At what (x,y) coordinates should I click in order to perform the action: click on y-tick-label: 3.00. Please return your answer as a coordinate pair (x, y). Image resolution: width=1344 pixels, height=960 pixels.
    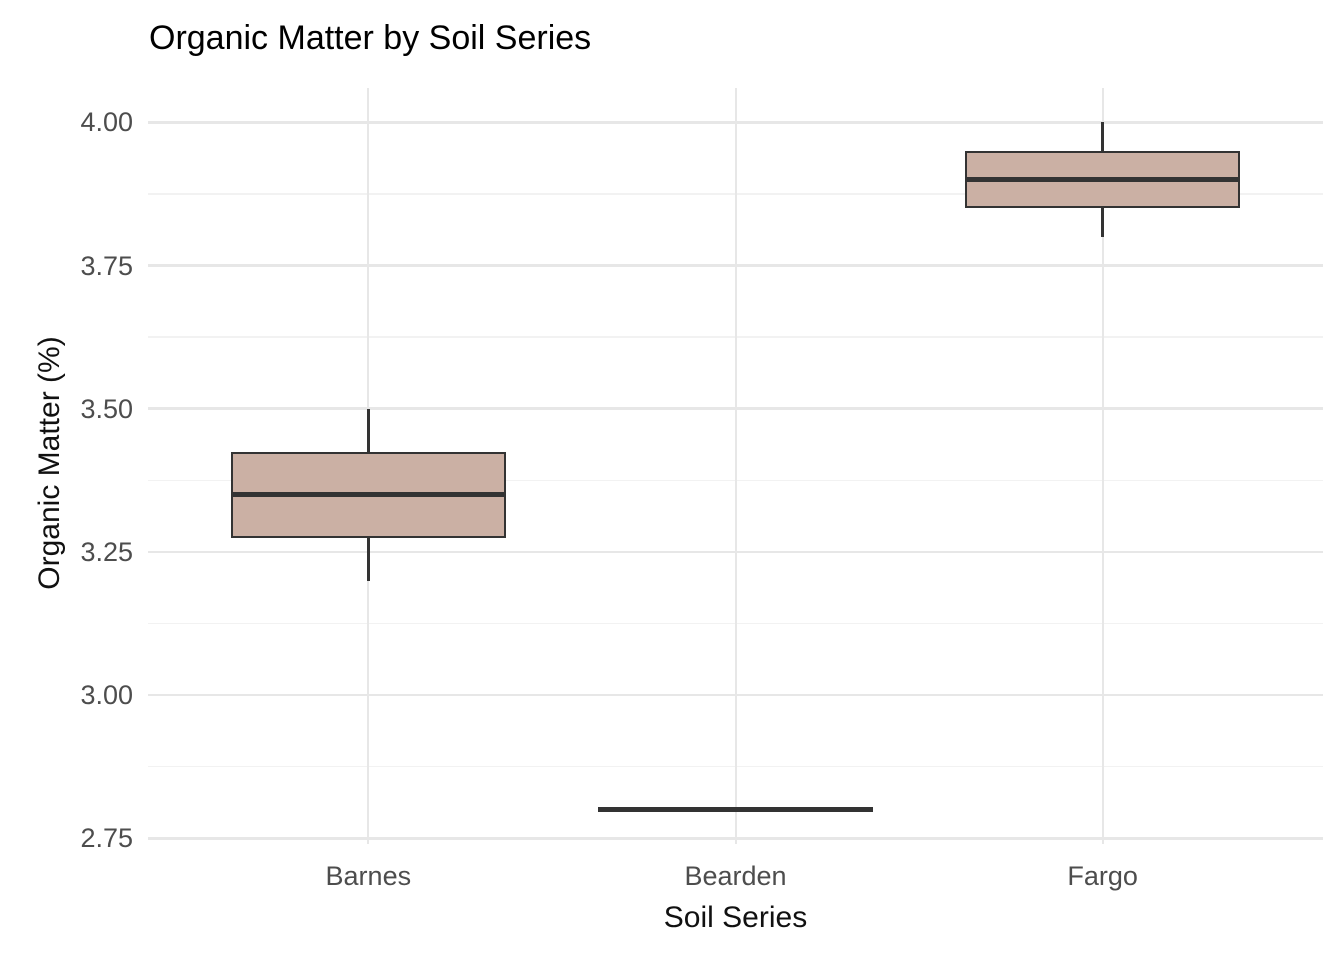
    Looking at the image, I should click on (106, 695).